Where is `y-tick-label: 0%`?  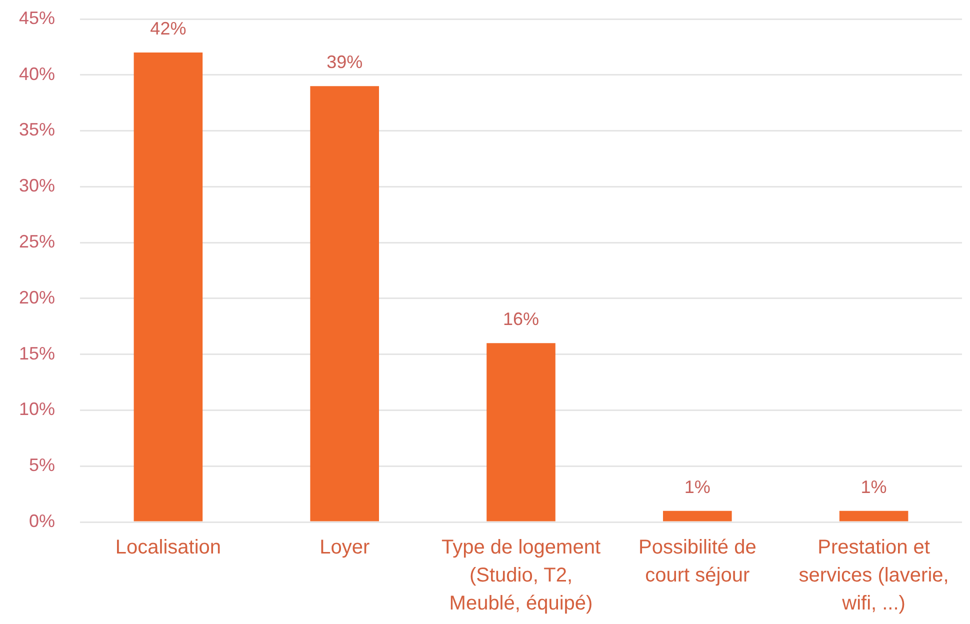 y-tick-label: 0% is located at coordinates (41, 520).